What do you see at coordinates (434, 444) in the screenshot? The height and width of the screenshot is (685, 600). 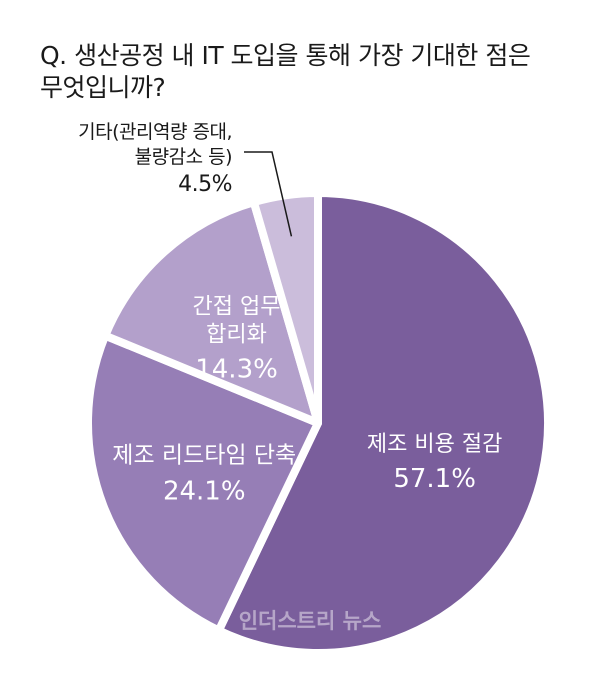 I see `slice-label-1-line-1: 제조 비용 절감` at bounding box center [434, 444].